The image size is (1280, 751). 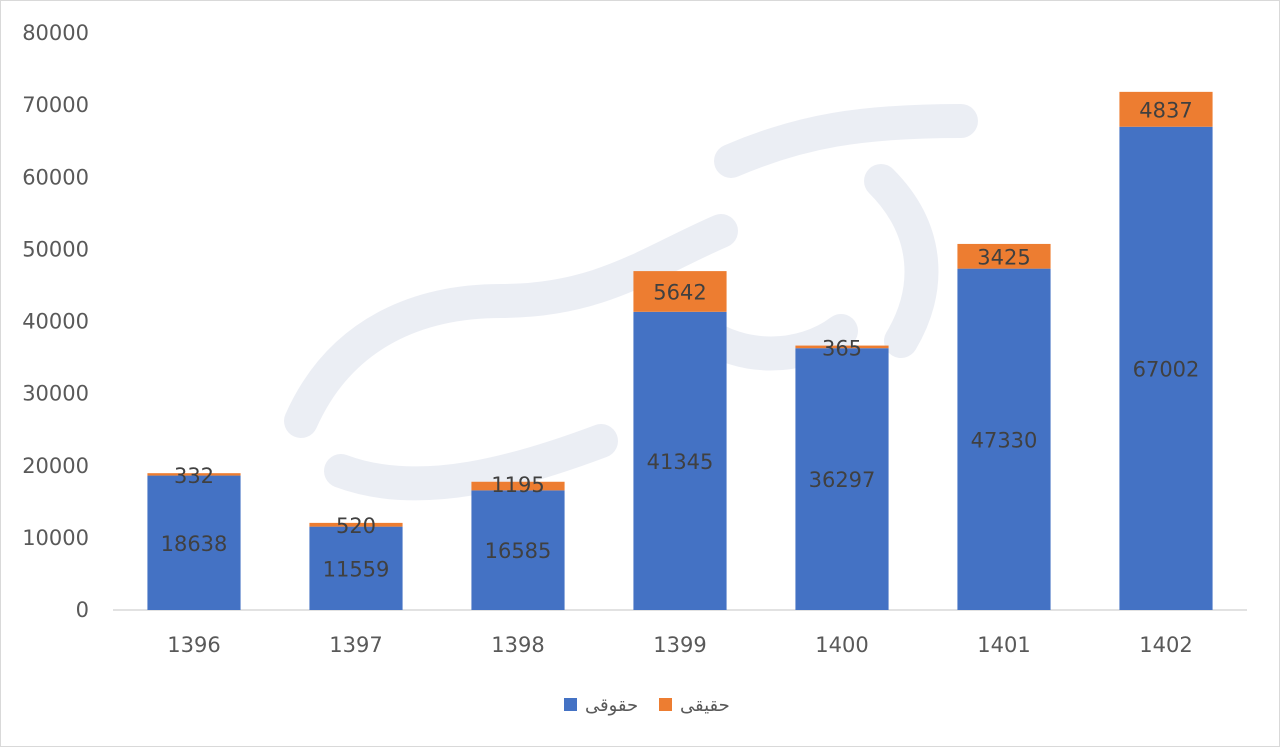 I want to click on y-tick-label: 30000, so click(x=55, y=394).